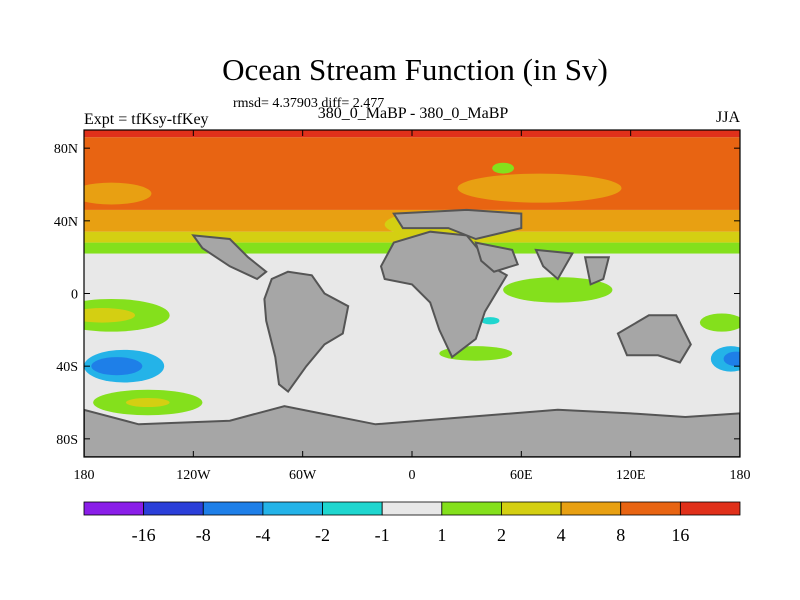 This screenshot has height=600, width=800. Describe the element at coordinates (382, 535) in the screenshot. I see `colorbar-label: -1` at that location.